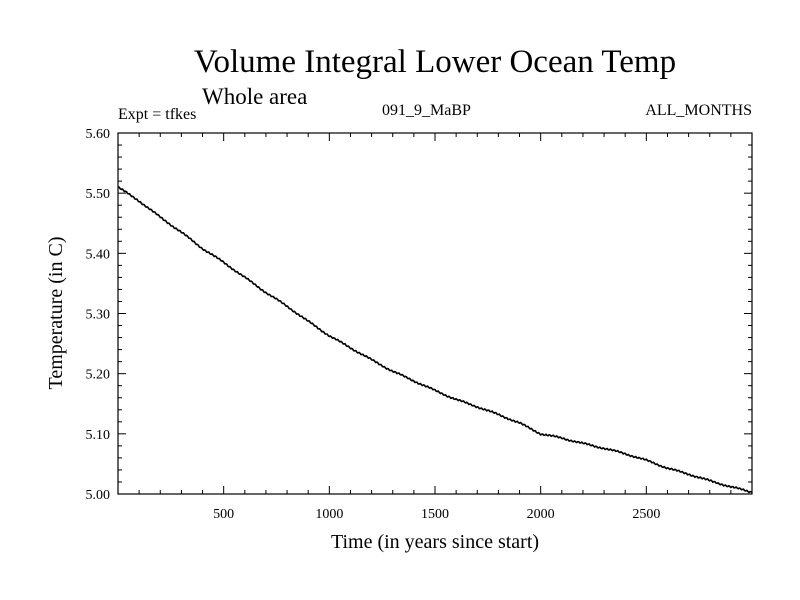  I want to click on chart-title: Volume Integral Lower Ocean Temp, so click(435, 62).